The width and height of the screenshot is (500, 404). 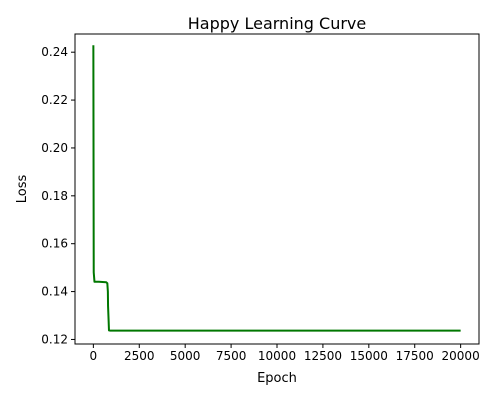 I want to click on x-tick-label: 5000, so click(x=185, y=356).